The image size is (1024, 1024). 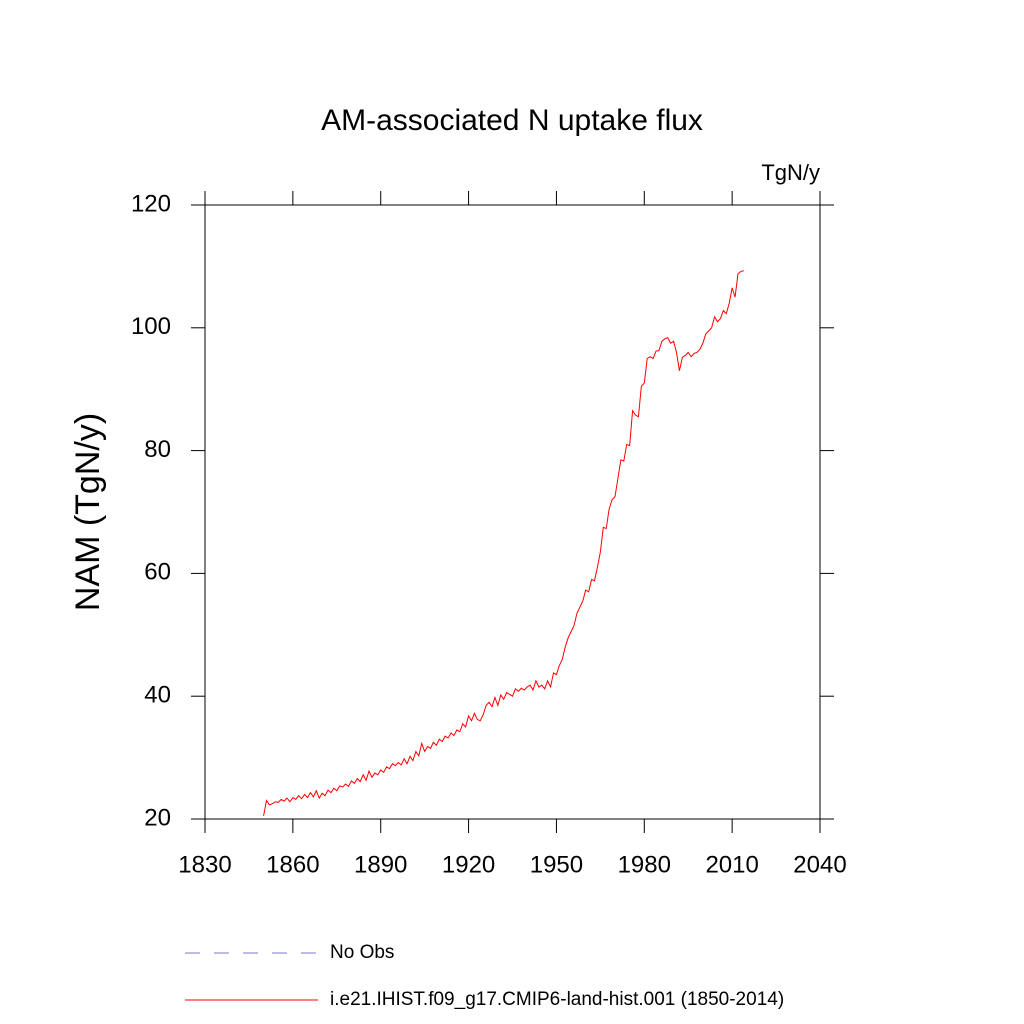 What do you see at coordinates (157, 572) in the screenshot?
I see `y-tick-label: 60` at bounding box center [157, 572].